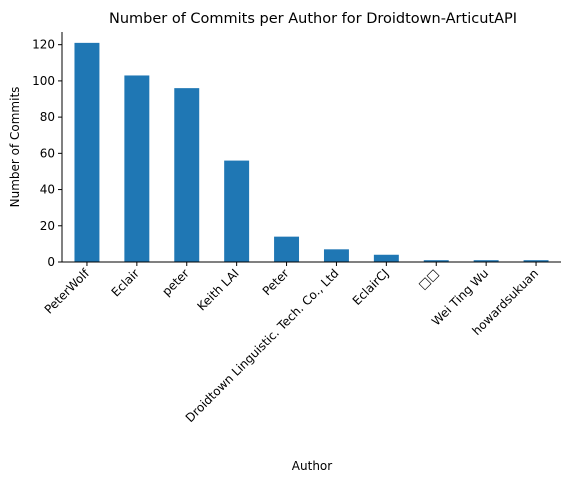  Describe the element at coordinates (47, 190) in the screenshot. I see `y-tick-label-2: 40` at that location.